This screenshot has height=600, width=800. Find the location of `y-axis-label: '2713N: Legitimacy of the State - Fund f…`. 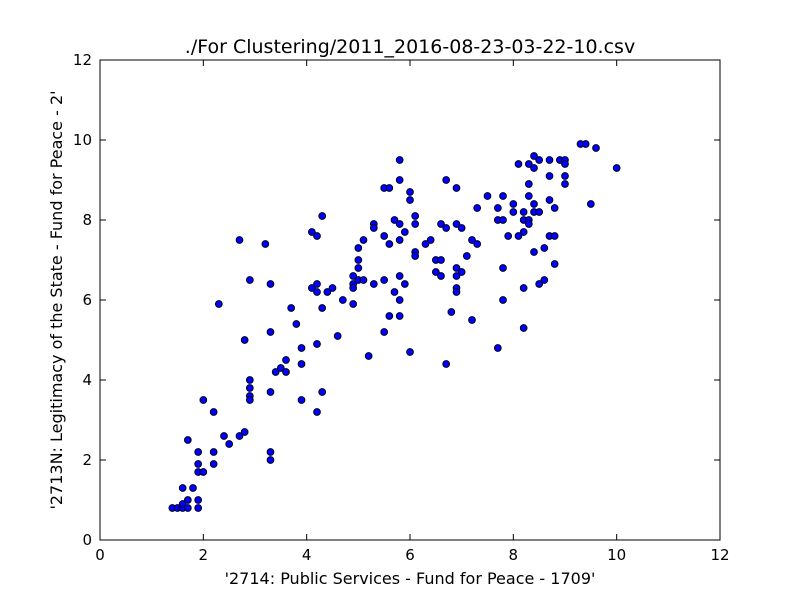

y-axis-label: '2713N: Legitimacy of the State - Fund f… is located at coordinates (56, 299).